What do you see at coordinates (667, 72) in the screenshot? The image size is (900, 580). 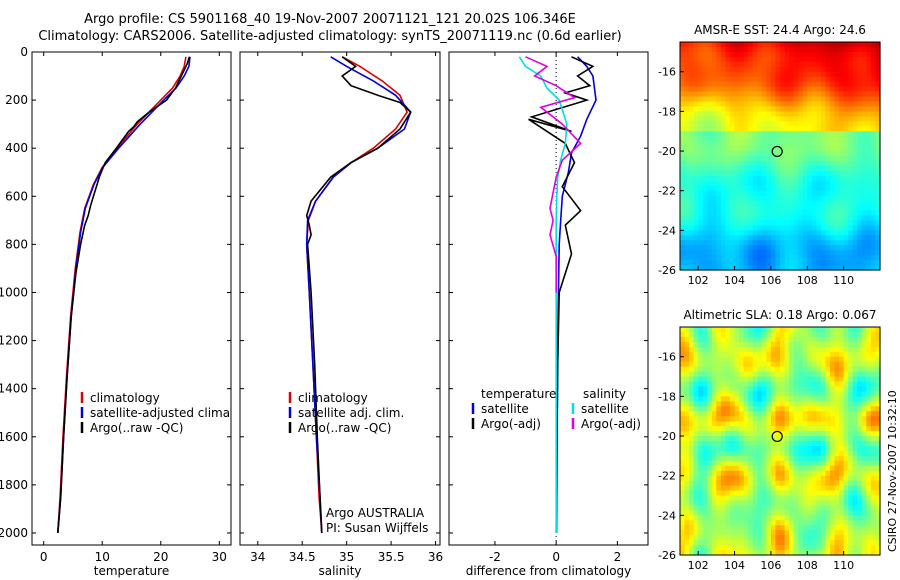 I see `sst_map-ytick-label: -16` at bounding box center [667, 72].